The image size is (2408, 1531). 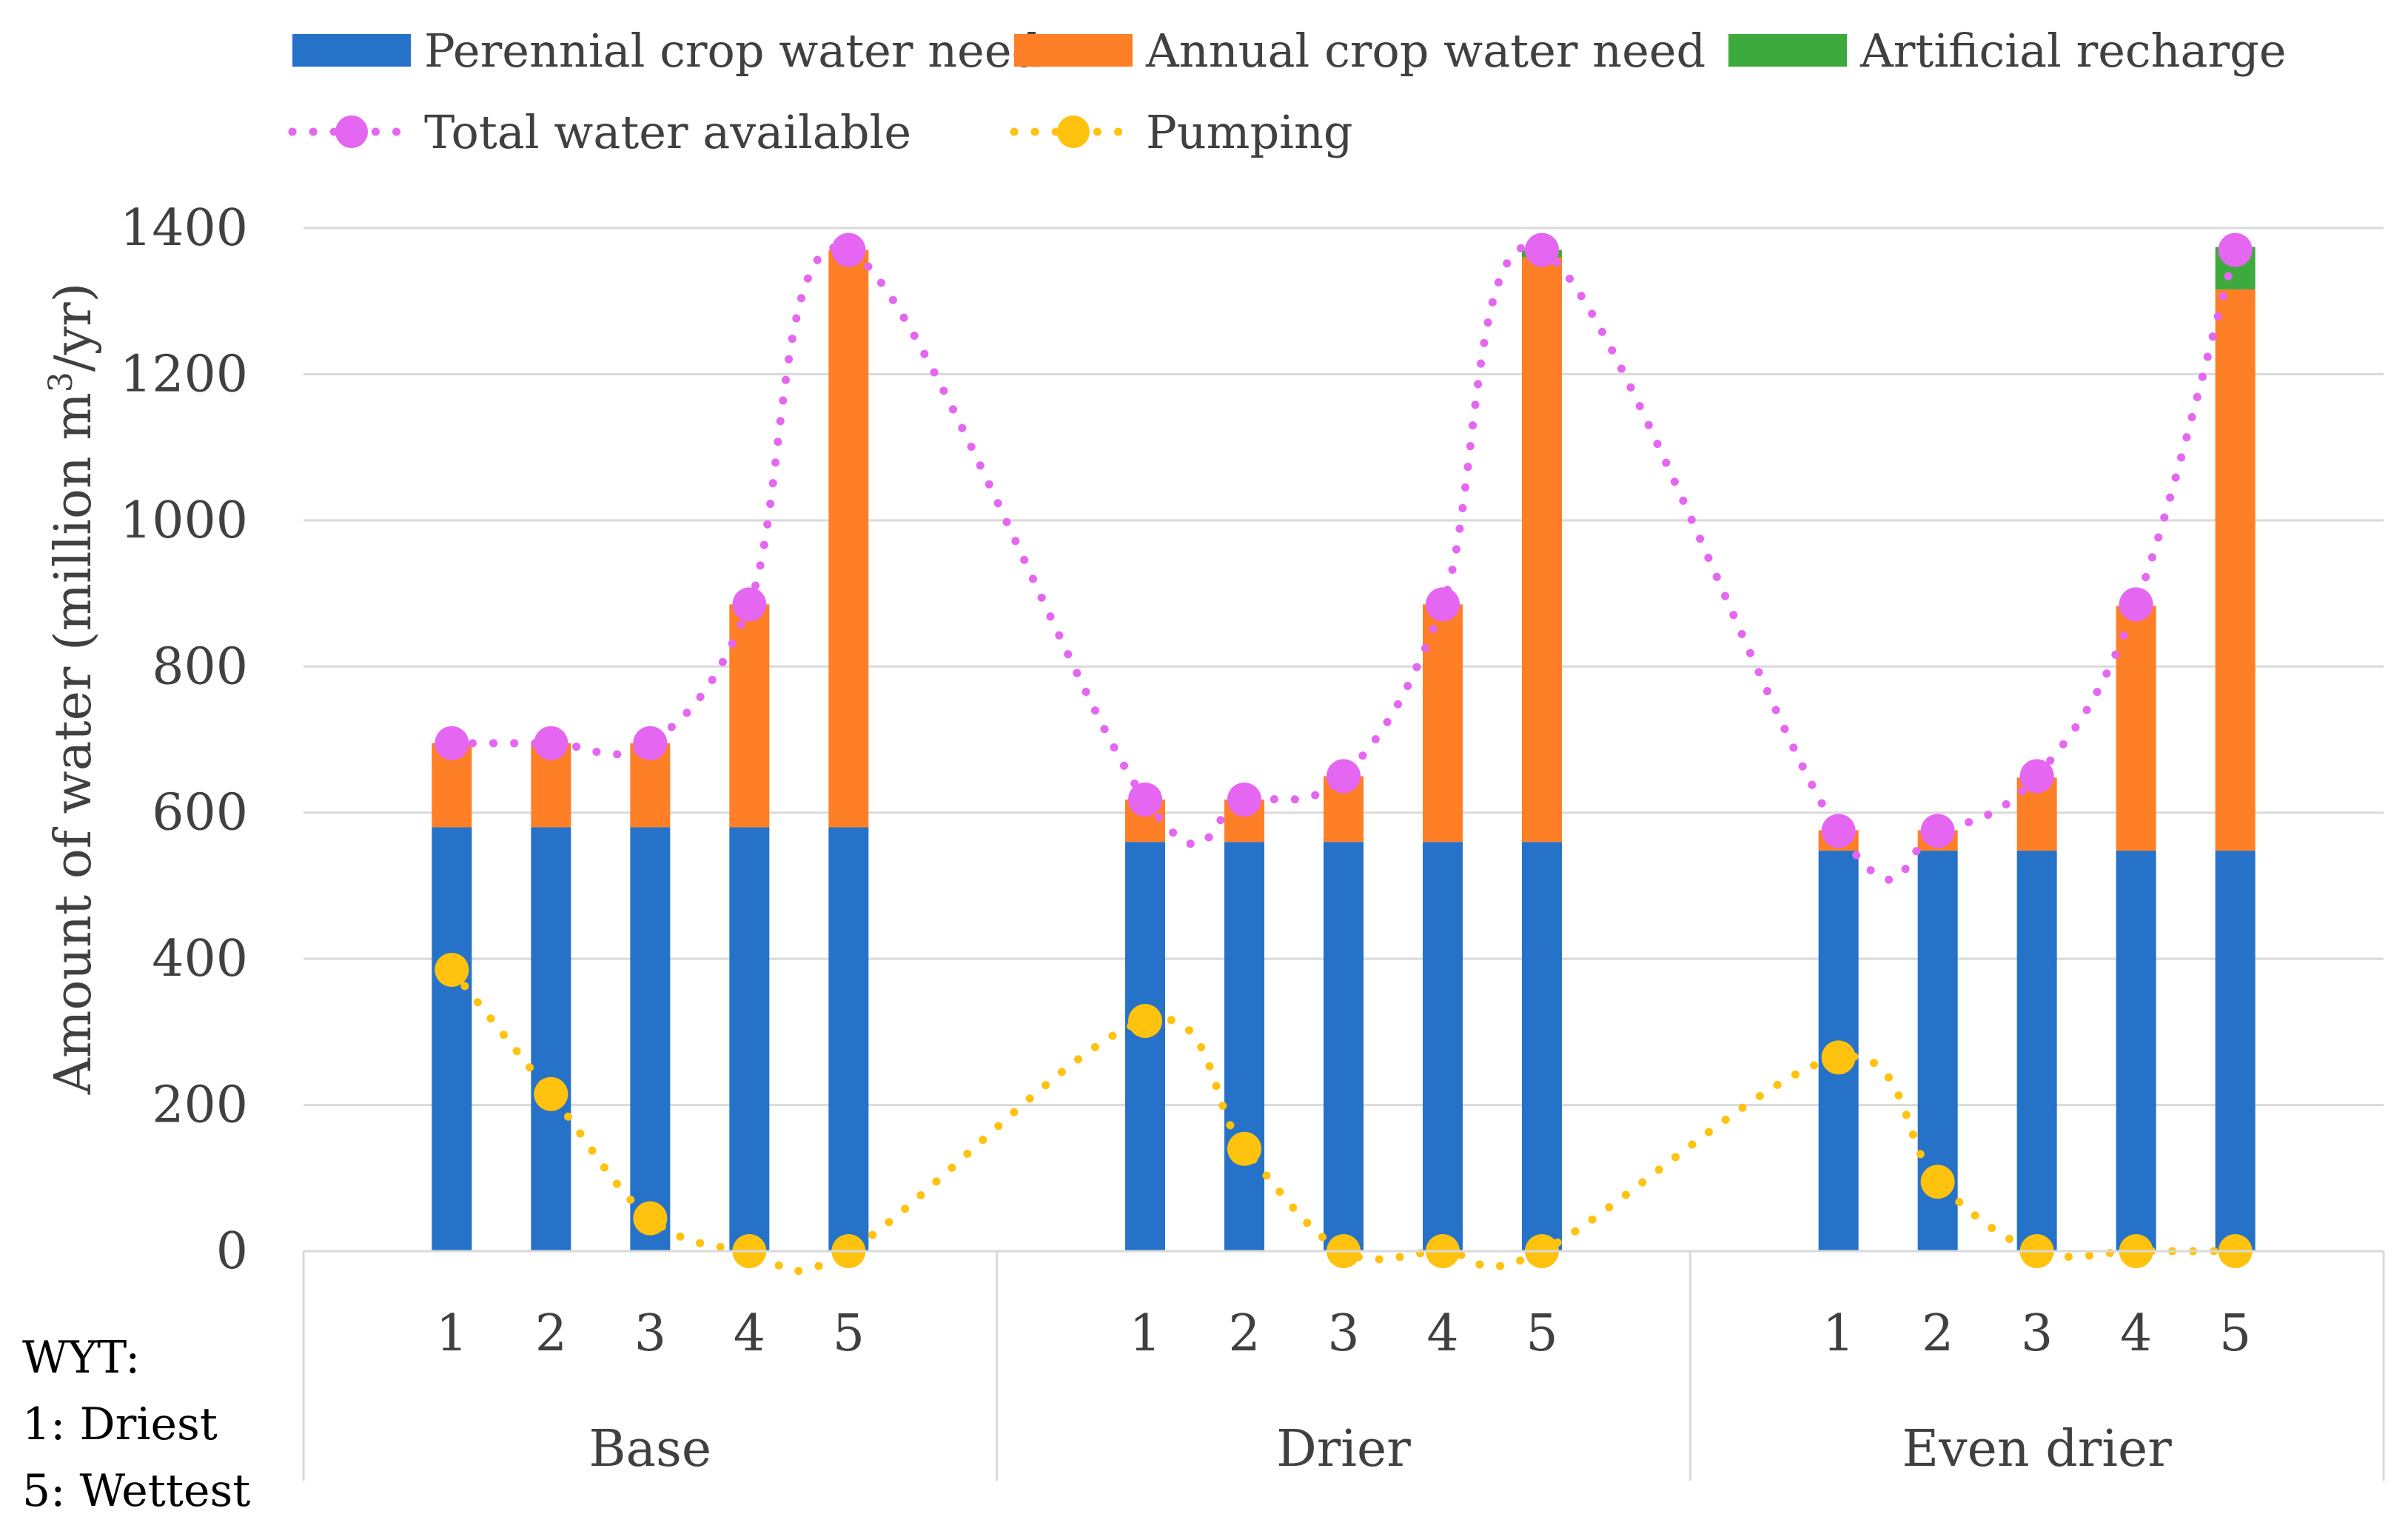 I want to click on x-tick-label-base-3: 3, so click(x=650, y=1333).